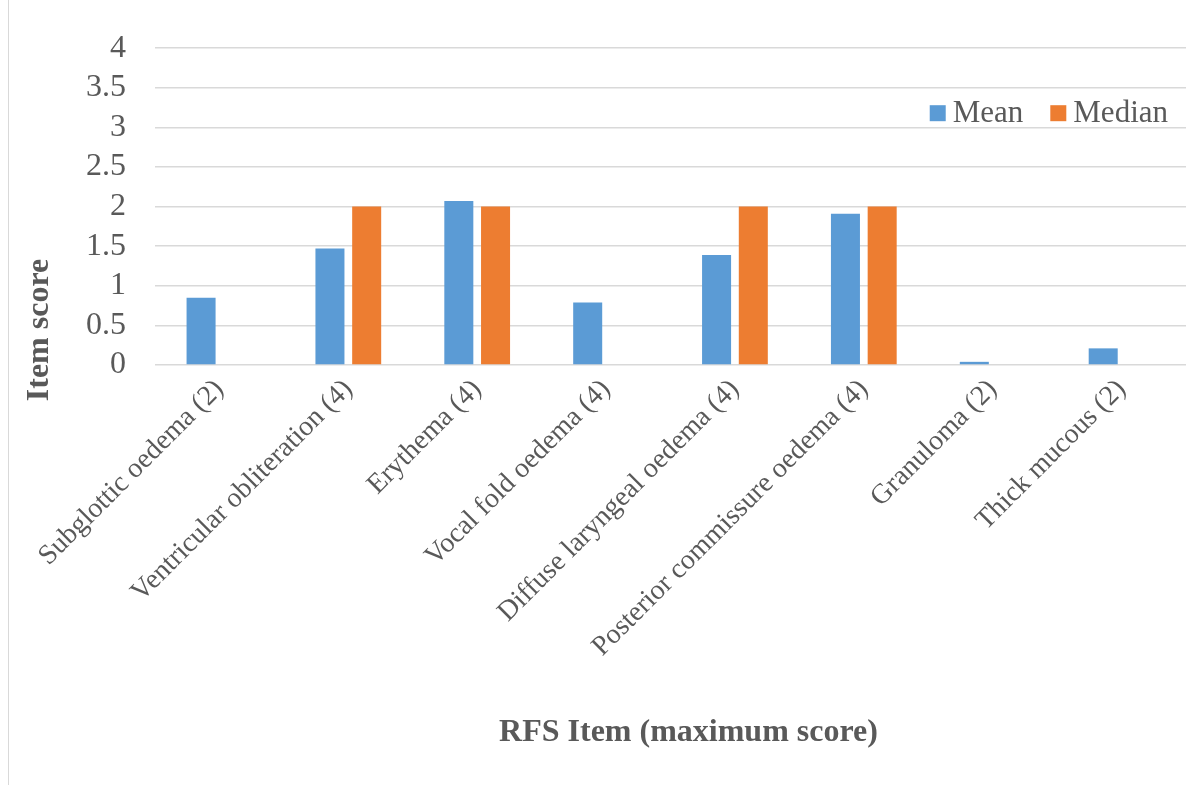 This screenshot has width=1199, height=789. What do you see at coordinates (106, 85) in the screenshot?
I see `y-tick-label: 3.5` at bounding box center [106, 85].